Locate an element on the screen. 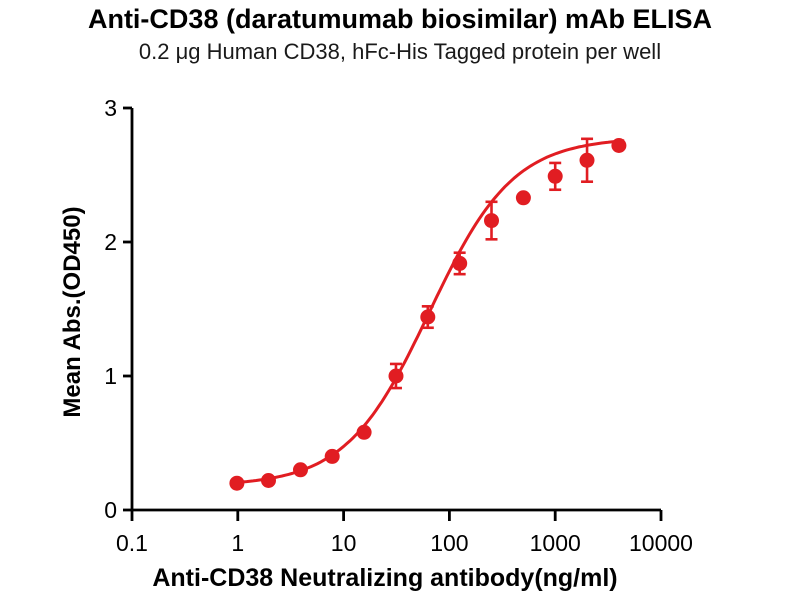  x-tick-label: 0.1 is located at coordinates (132, 543).